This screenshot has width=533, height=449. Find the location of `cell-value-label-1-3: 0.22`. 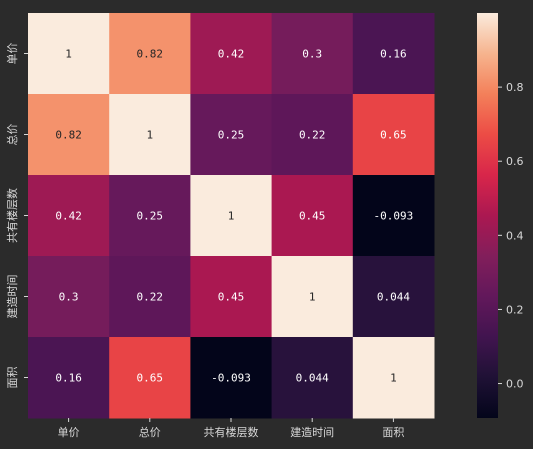

cell-value-label-1-3: 0.22 is located at coordinates (312, 135).